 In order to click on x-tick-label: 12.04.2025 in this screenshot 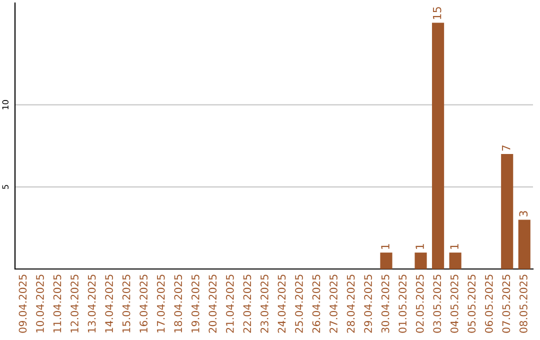, I will do `click(74, 303)`.